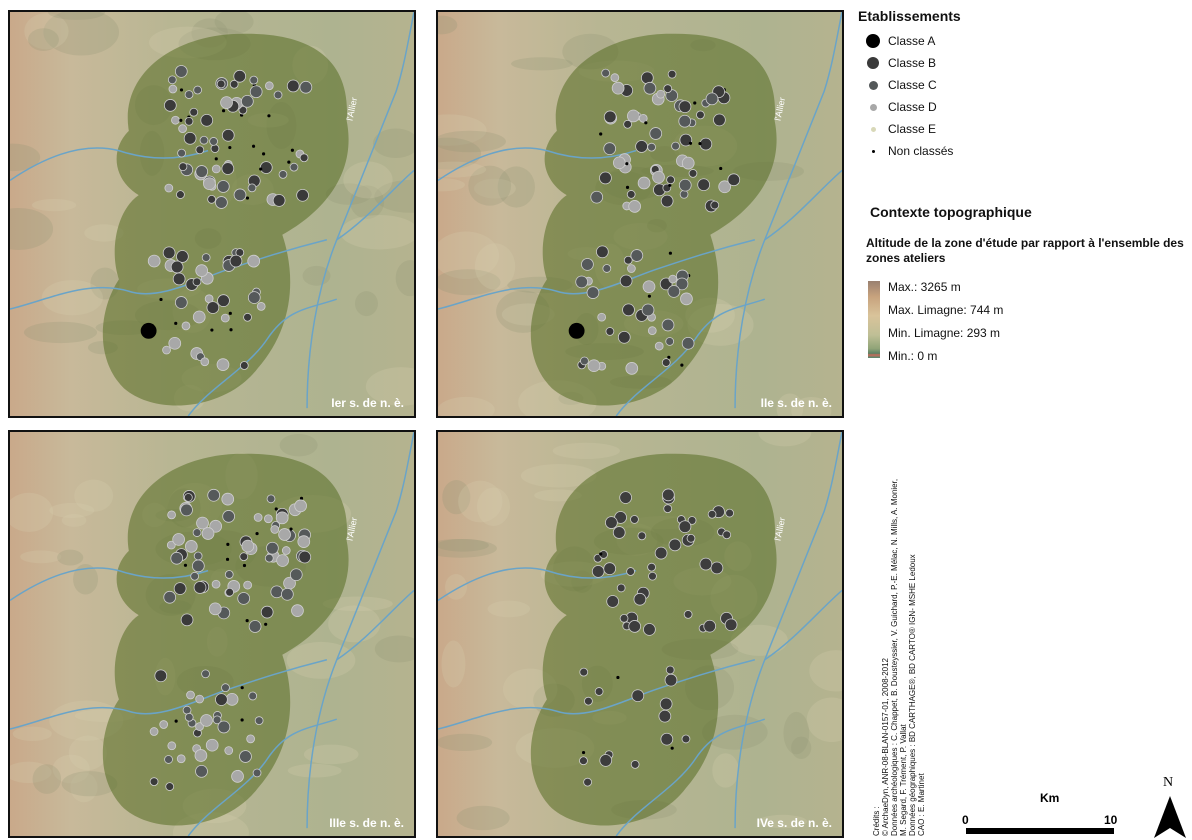 The image size is (1192, 840). I want to click on legend-unclassified: Non classés, so click(1023, 151).